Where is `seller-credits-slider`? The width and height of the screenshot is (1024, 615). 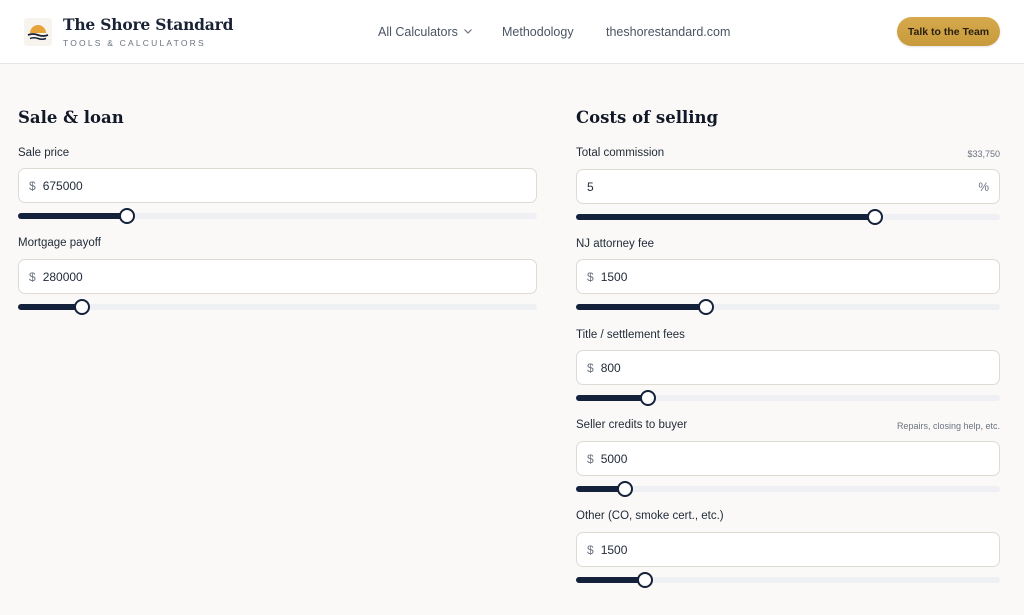 seller-credits-slider is located at coordinates (788, 489).